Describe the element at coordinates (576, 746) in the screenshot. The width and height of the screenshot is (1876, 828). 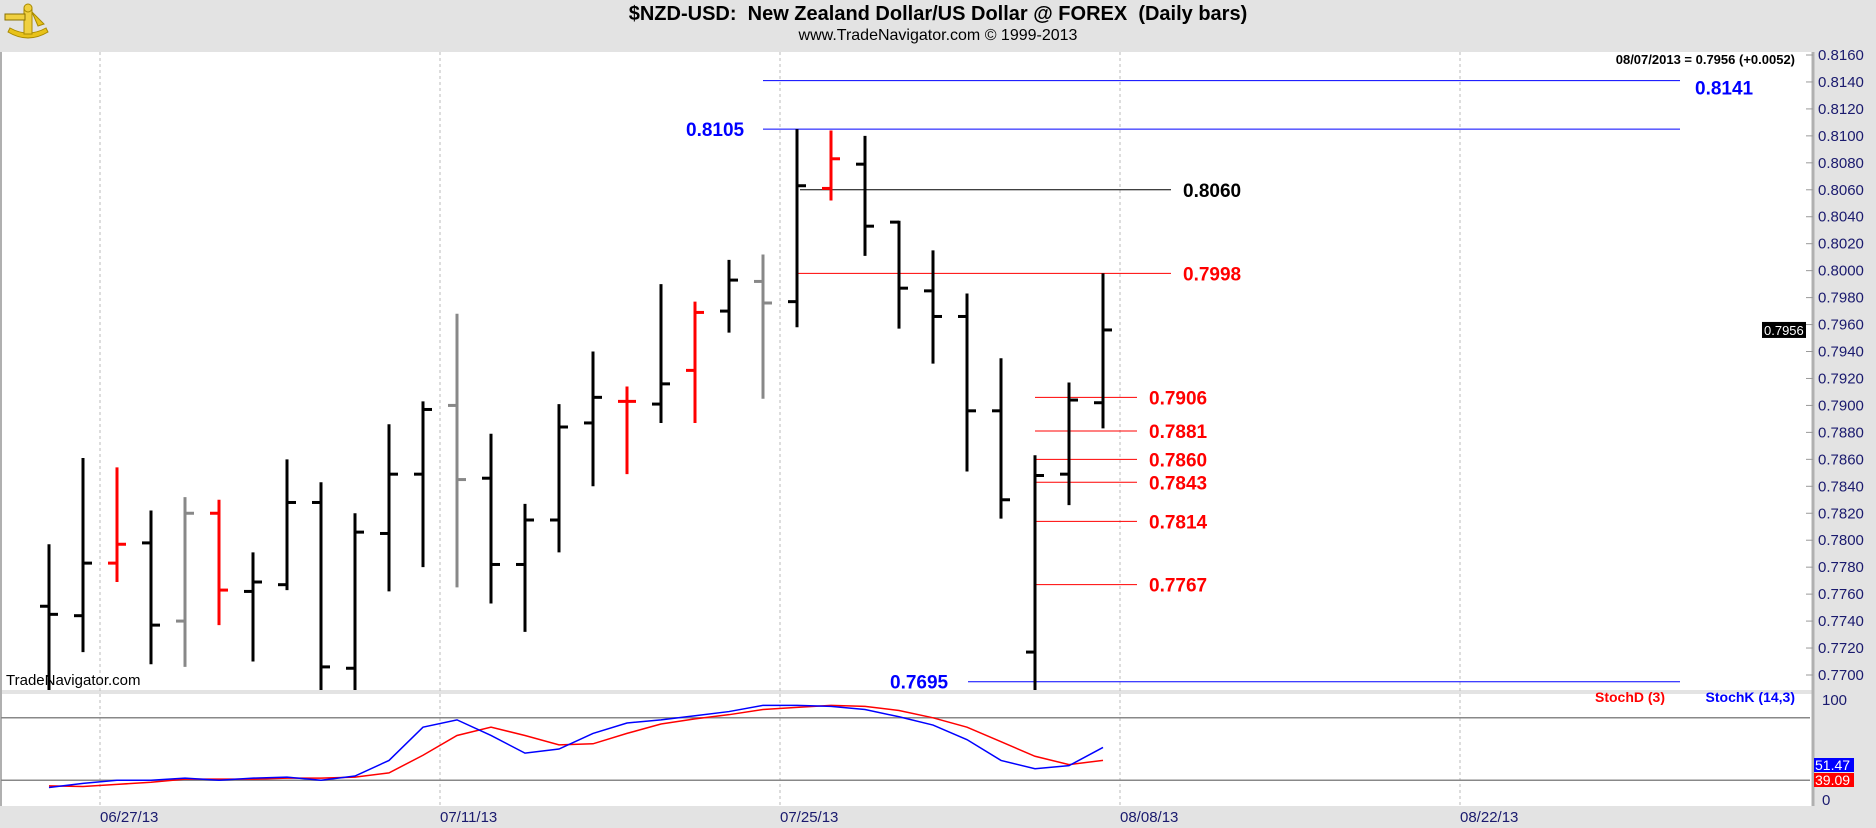
I see `stochk-line` at that location.